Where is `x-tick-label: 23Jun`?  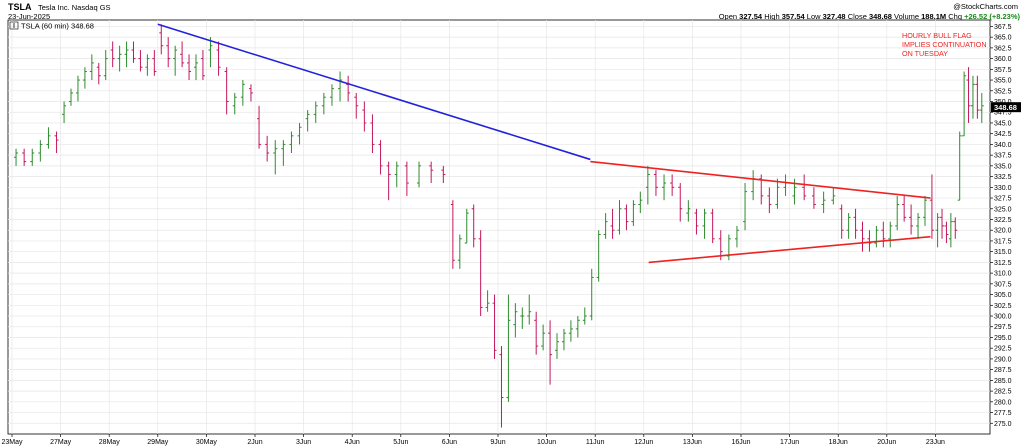 x-tick-label: 23Jun is located at coordinates (935, 442).